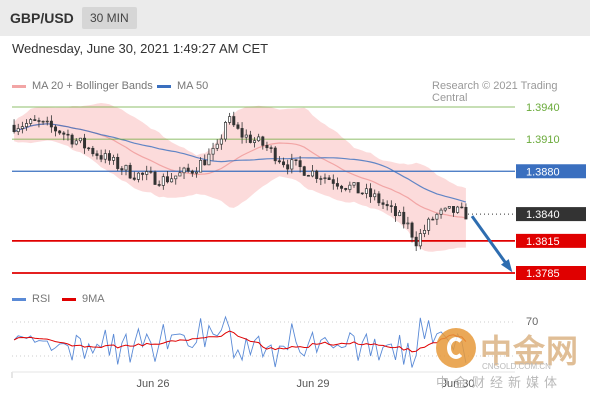  What do you see at coordinates (109, 18) in the screenshot?
I see `timeframe-badge: 30 MIN` at bounding box center [109, 18].